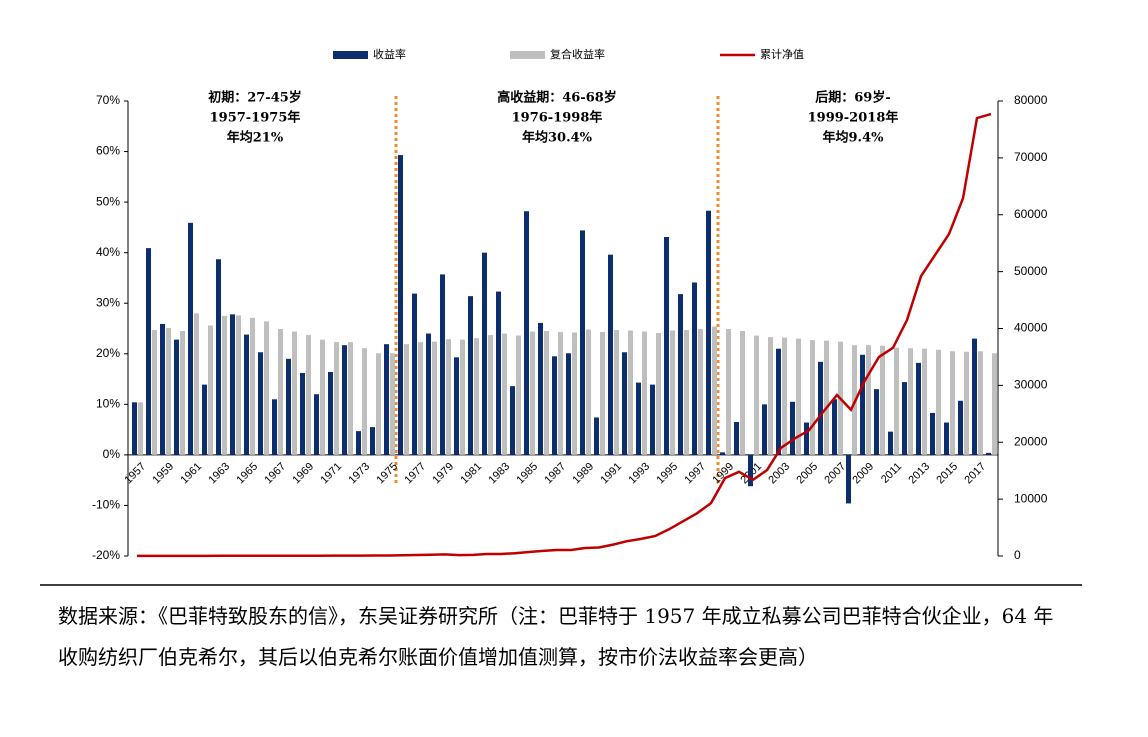  Describe the element at coordinates (389, 54) in the screenshot. I see `legend-label: 收益率` at that location.